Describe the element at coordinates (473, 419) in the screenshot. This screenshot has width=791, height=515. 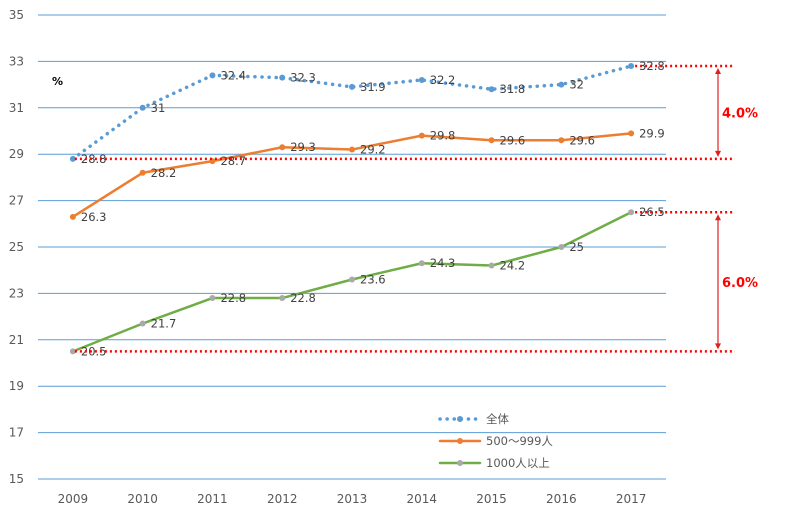
I see `legend-item-0: 全体` at that location.